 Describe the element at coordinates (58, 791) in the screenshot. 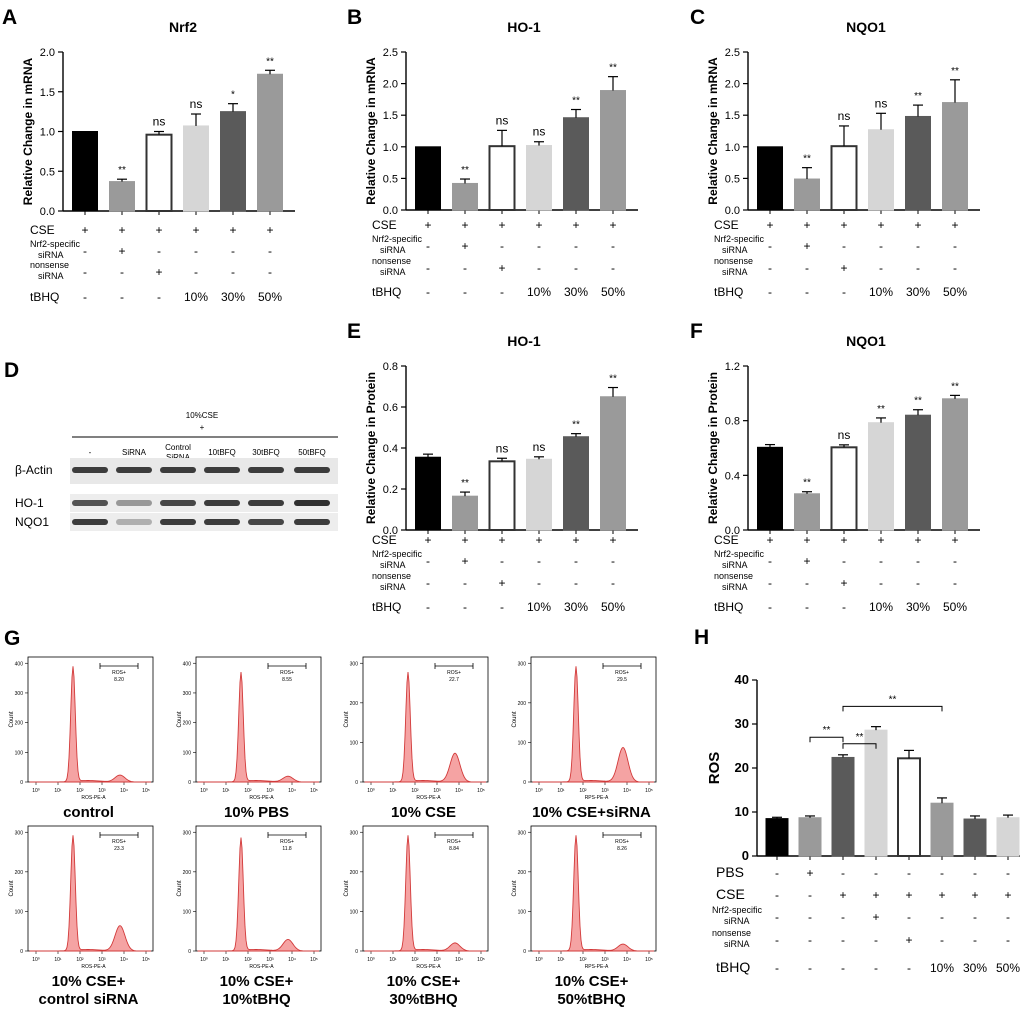

I see `flow-x-tick-label: 10¹` at that location.